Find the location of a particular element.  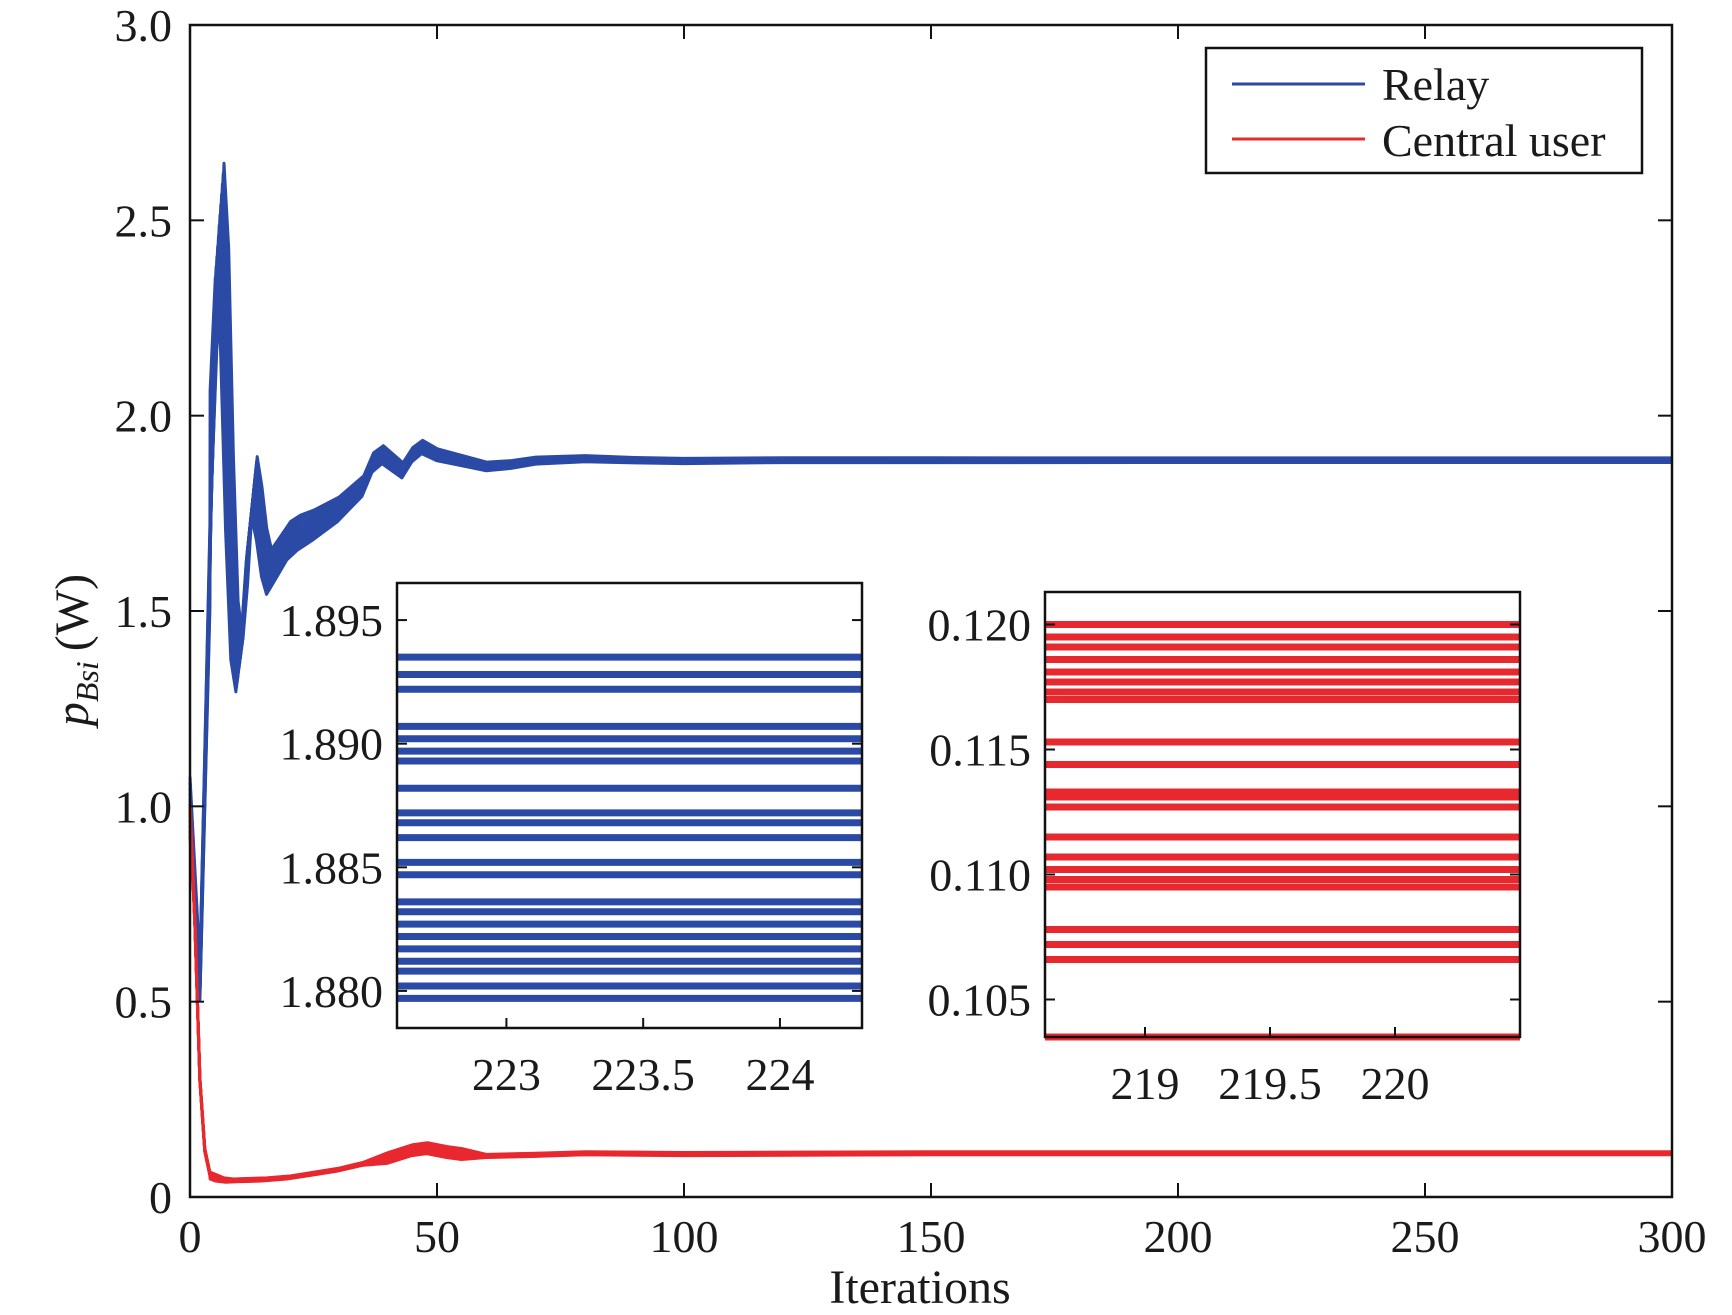

y-axis-label-subscript: Bsi is located at coordinates (87, 681).